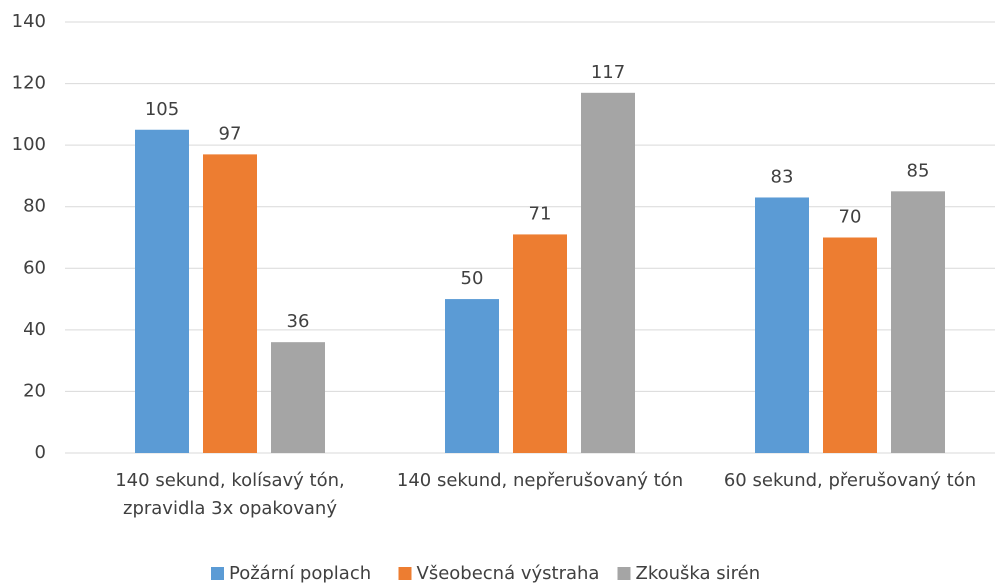  I want to click on data-label: 85, so click(918, 170).